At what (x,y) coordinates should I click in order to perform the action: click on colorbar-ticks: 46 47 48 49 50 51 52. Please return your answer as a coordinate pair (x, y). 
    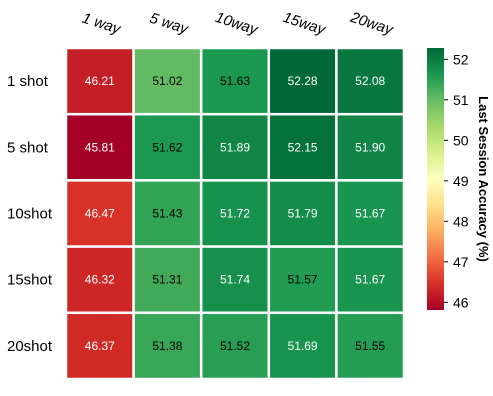
    Looking at the image, I should click on (456, 180).